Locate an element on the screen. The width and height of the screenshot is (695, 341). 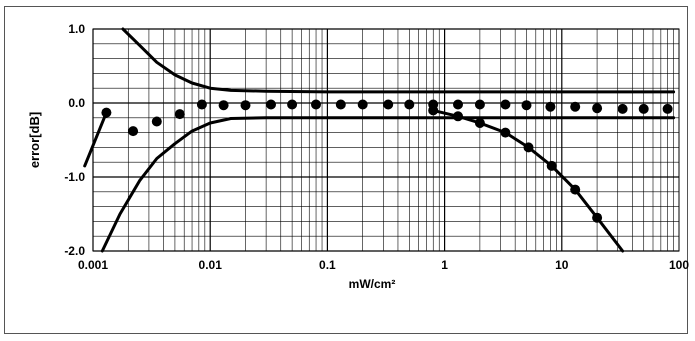
y-axis-label: error[dB] is located at coordinates (34, 140).